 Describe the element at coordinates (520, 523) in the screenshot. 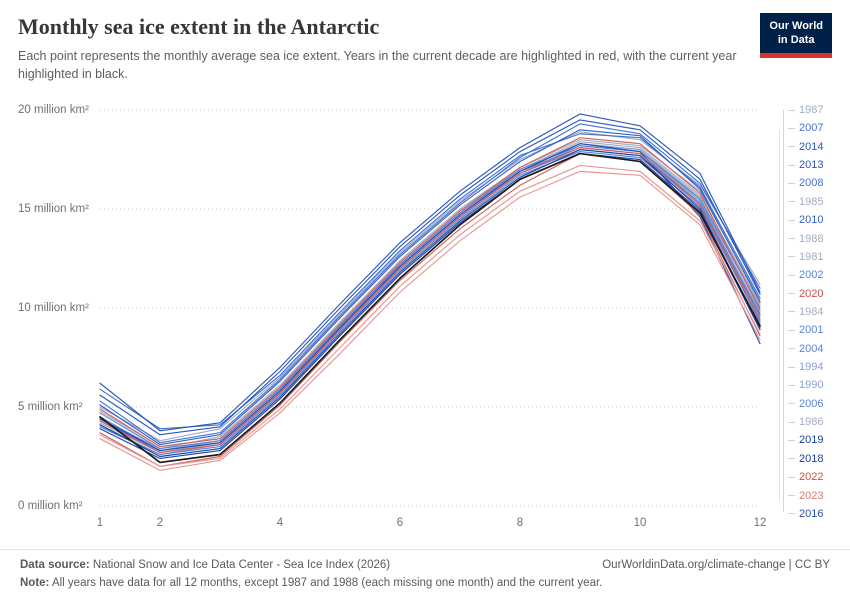

I see `x-tick-label-8: 8` at that location.